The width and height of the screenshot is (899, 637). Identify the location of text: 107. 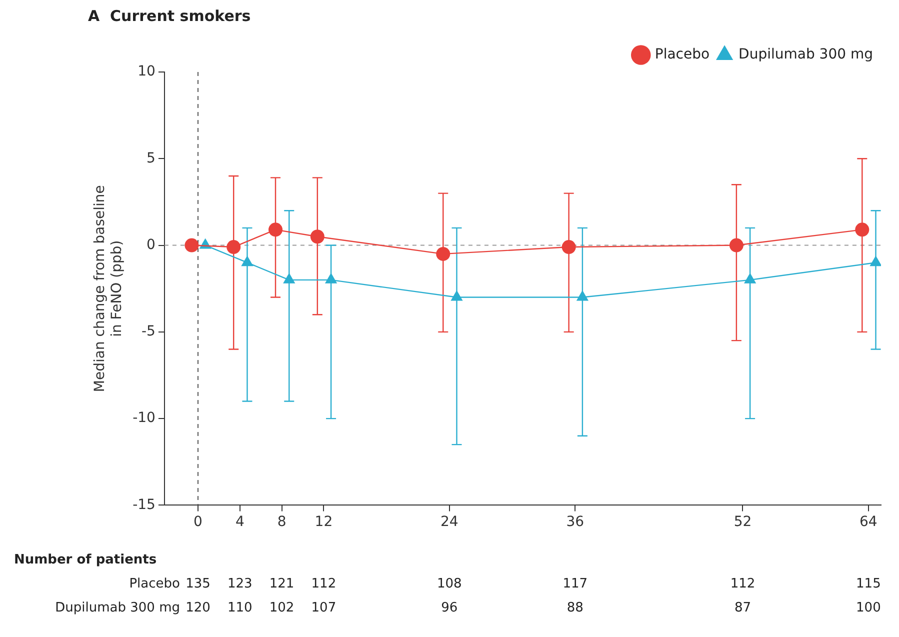
(323, 608).